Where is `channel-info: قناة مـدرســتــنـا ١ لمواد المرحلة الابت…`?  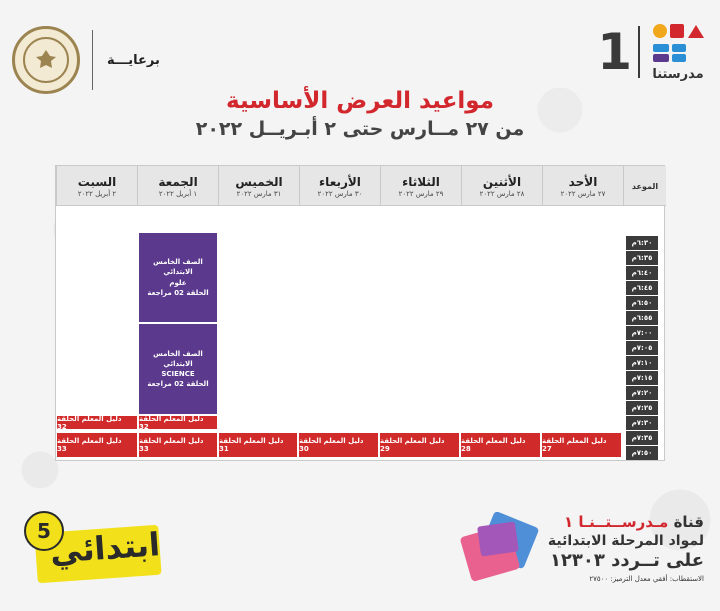 channel-info: قناة مـدرســتــنـا ١ لمواد المرحلة الابت… is located at coordinates (624, 548).